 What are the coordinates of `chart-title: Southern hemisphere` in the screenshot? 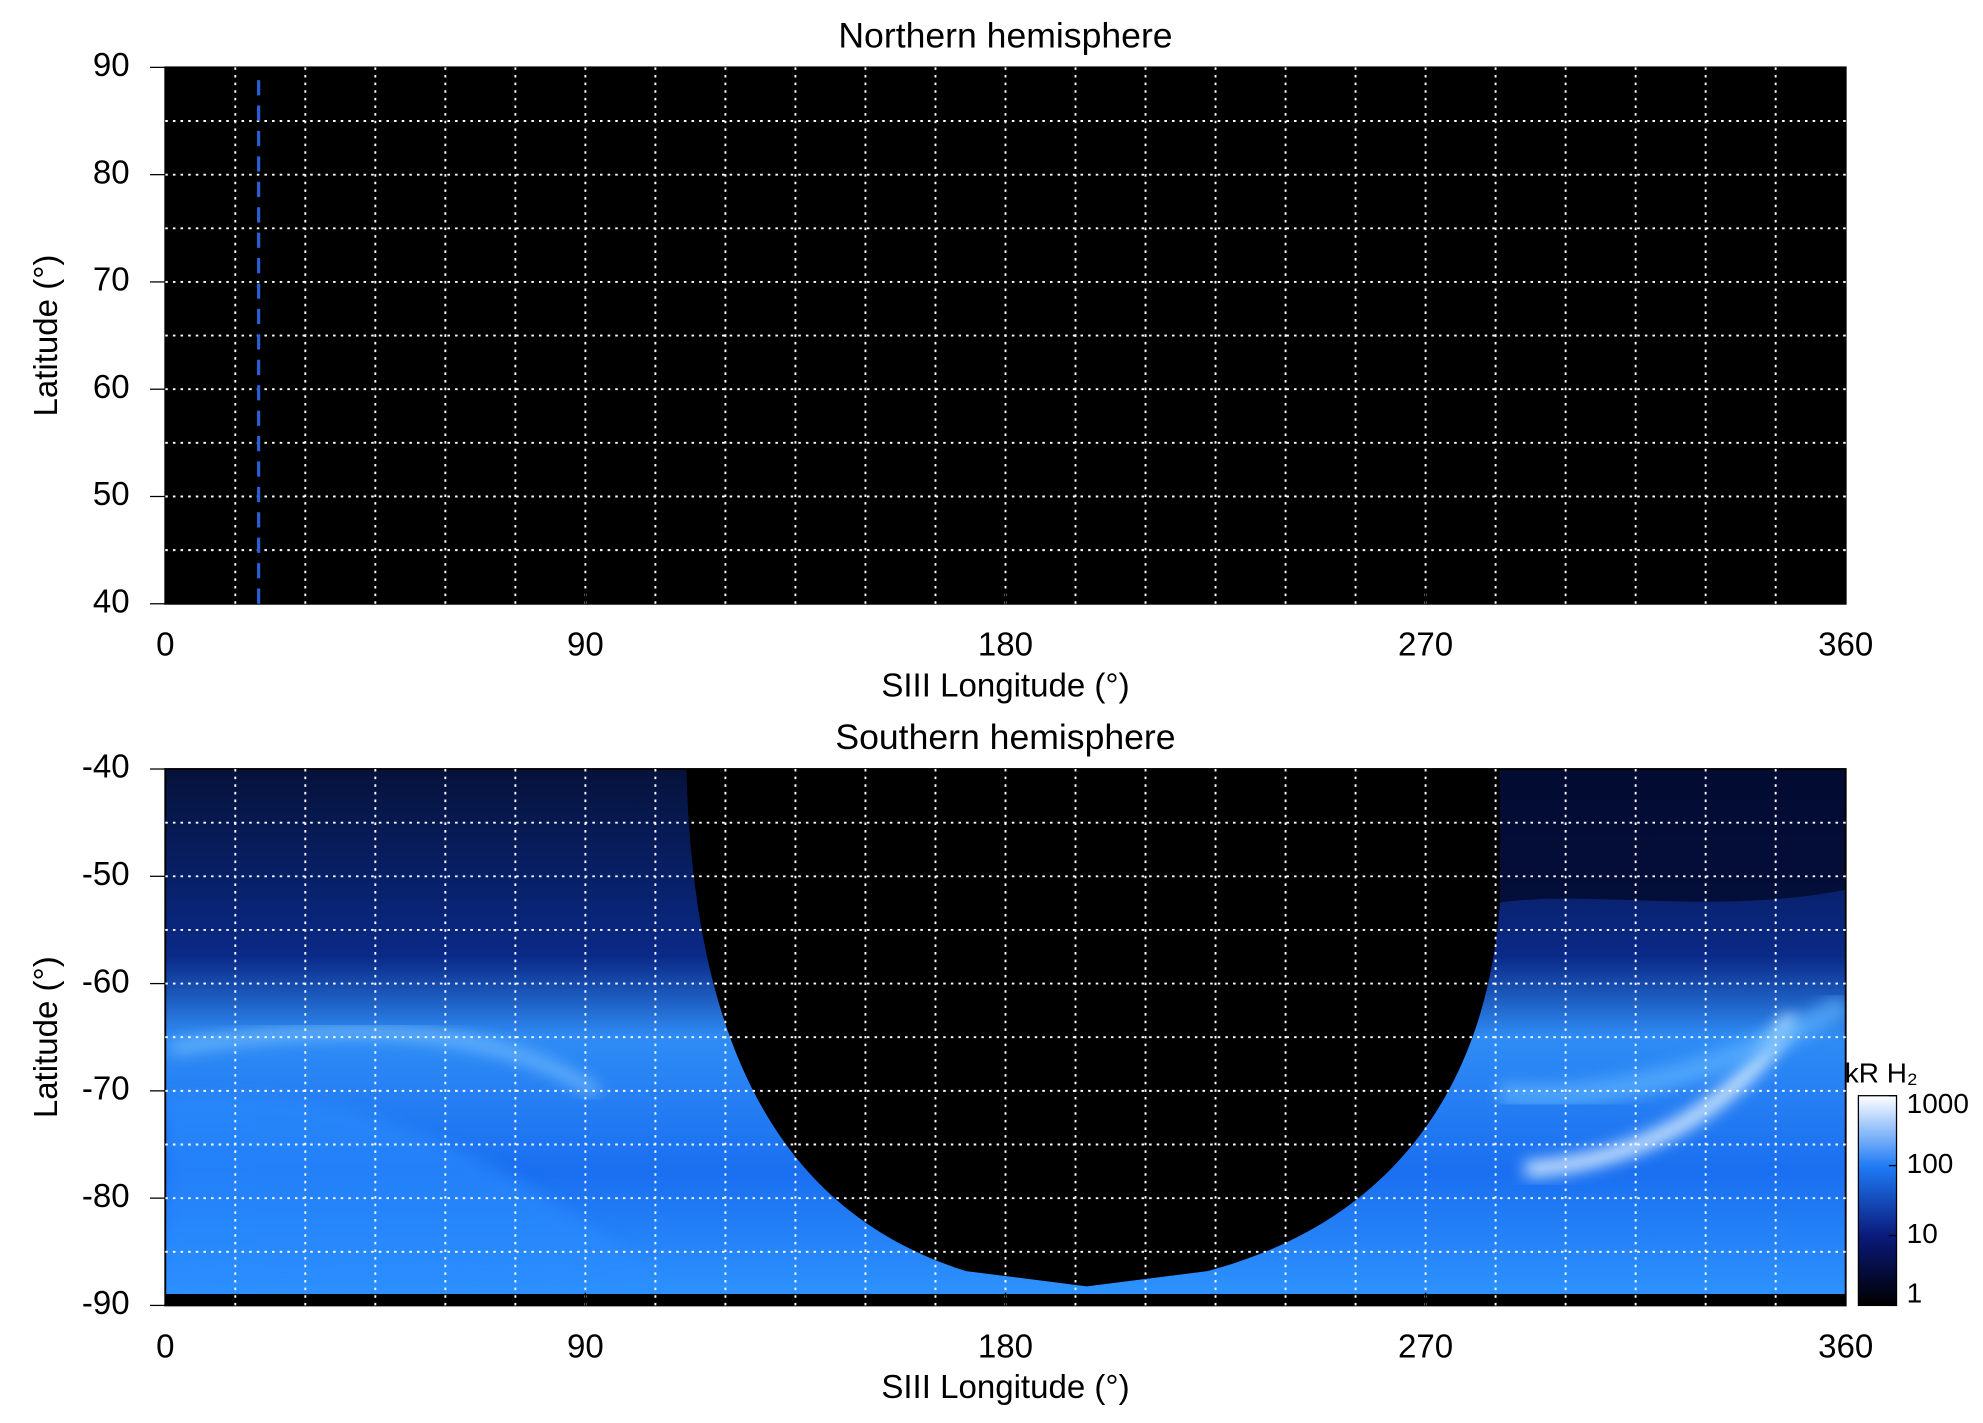 It's located at (1005, 737).